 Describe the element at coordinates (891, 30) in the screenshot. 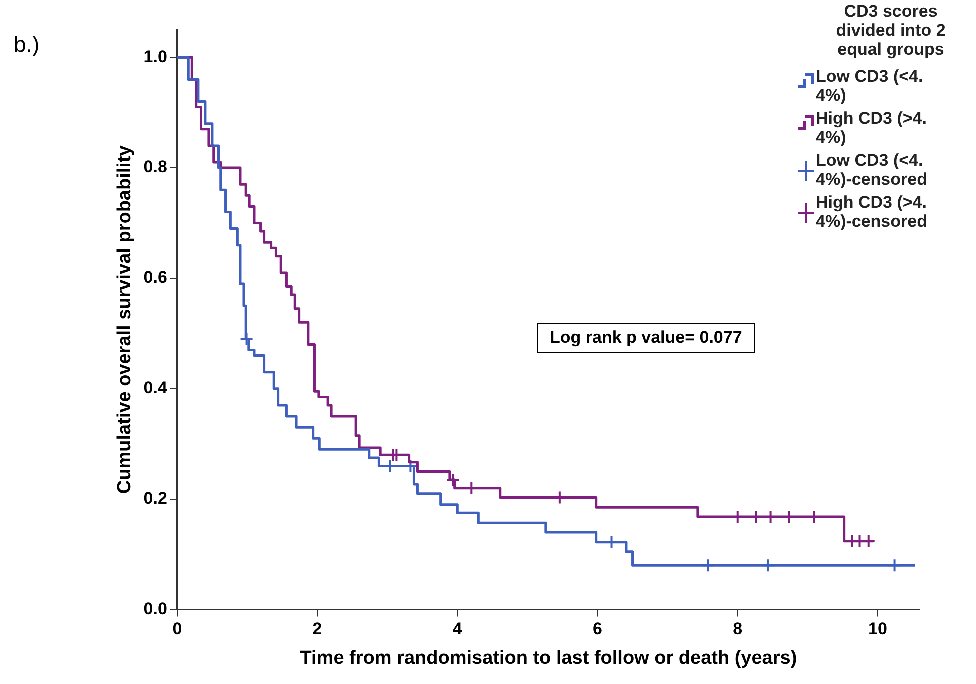

I see `legend-title: CD3 scores divided into 2 equal groups` at that location.